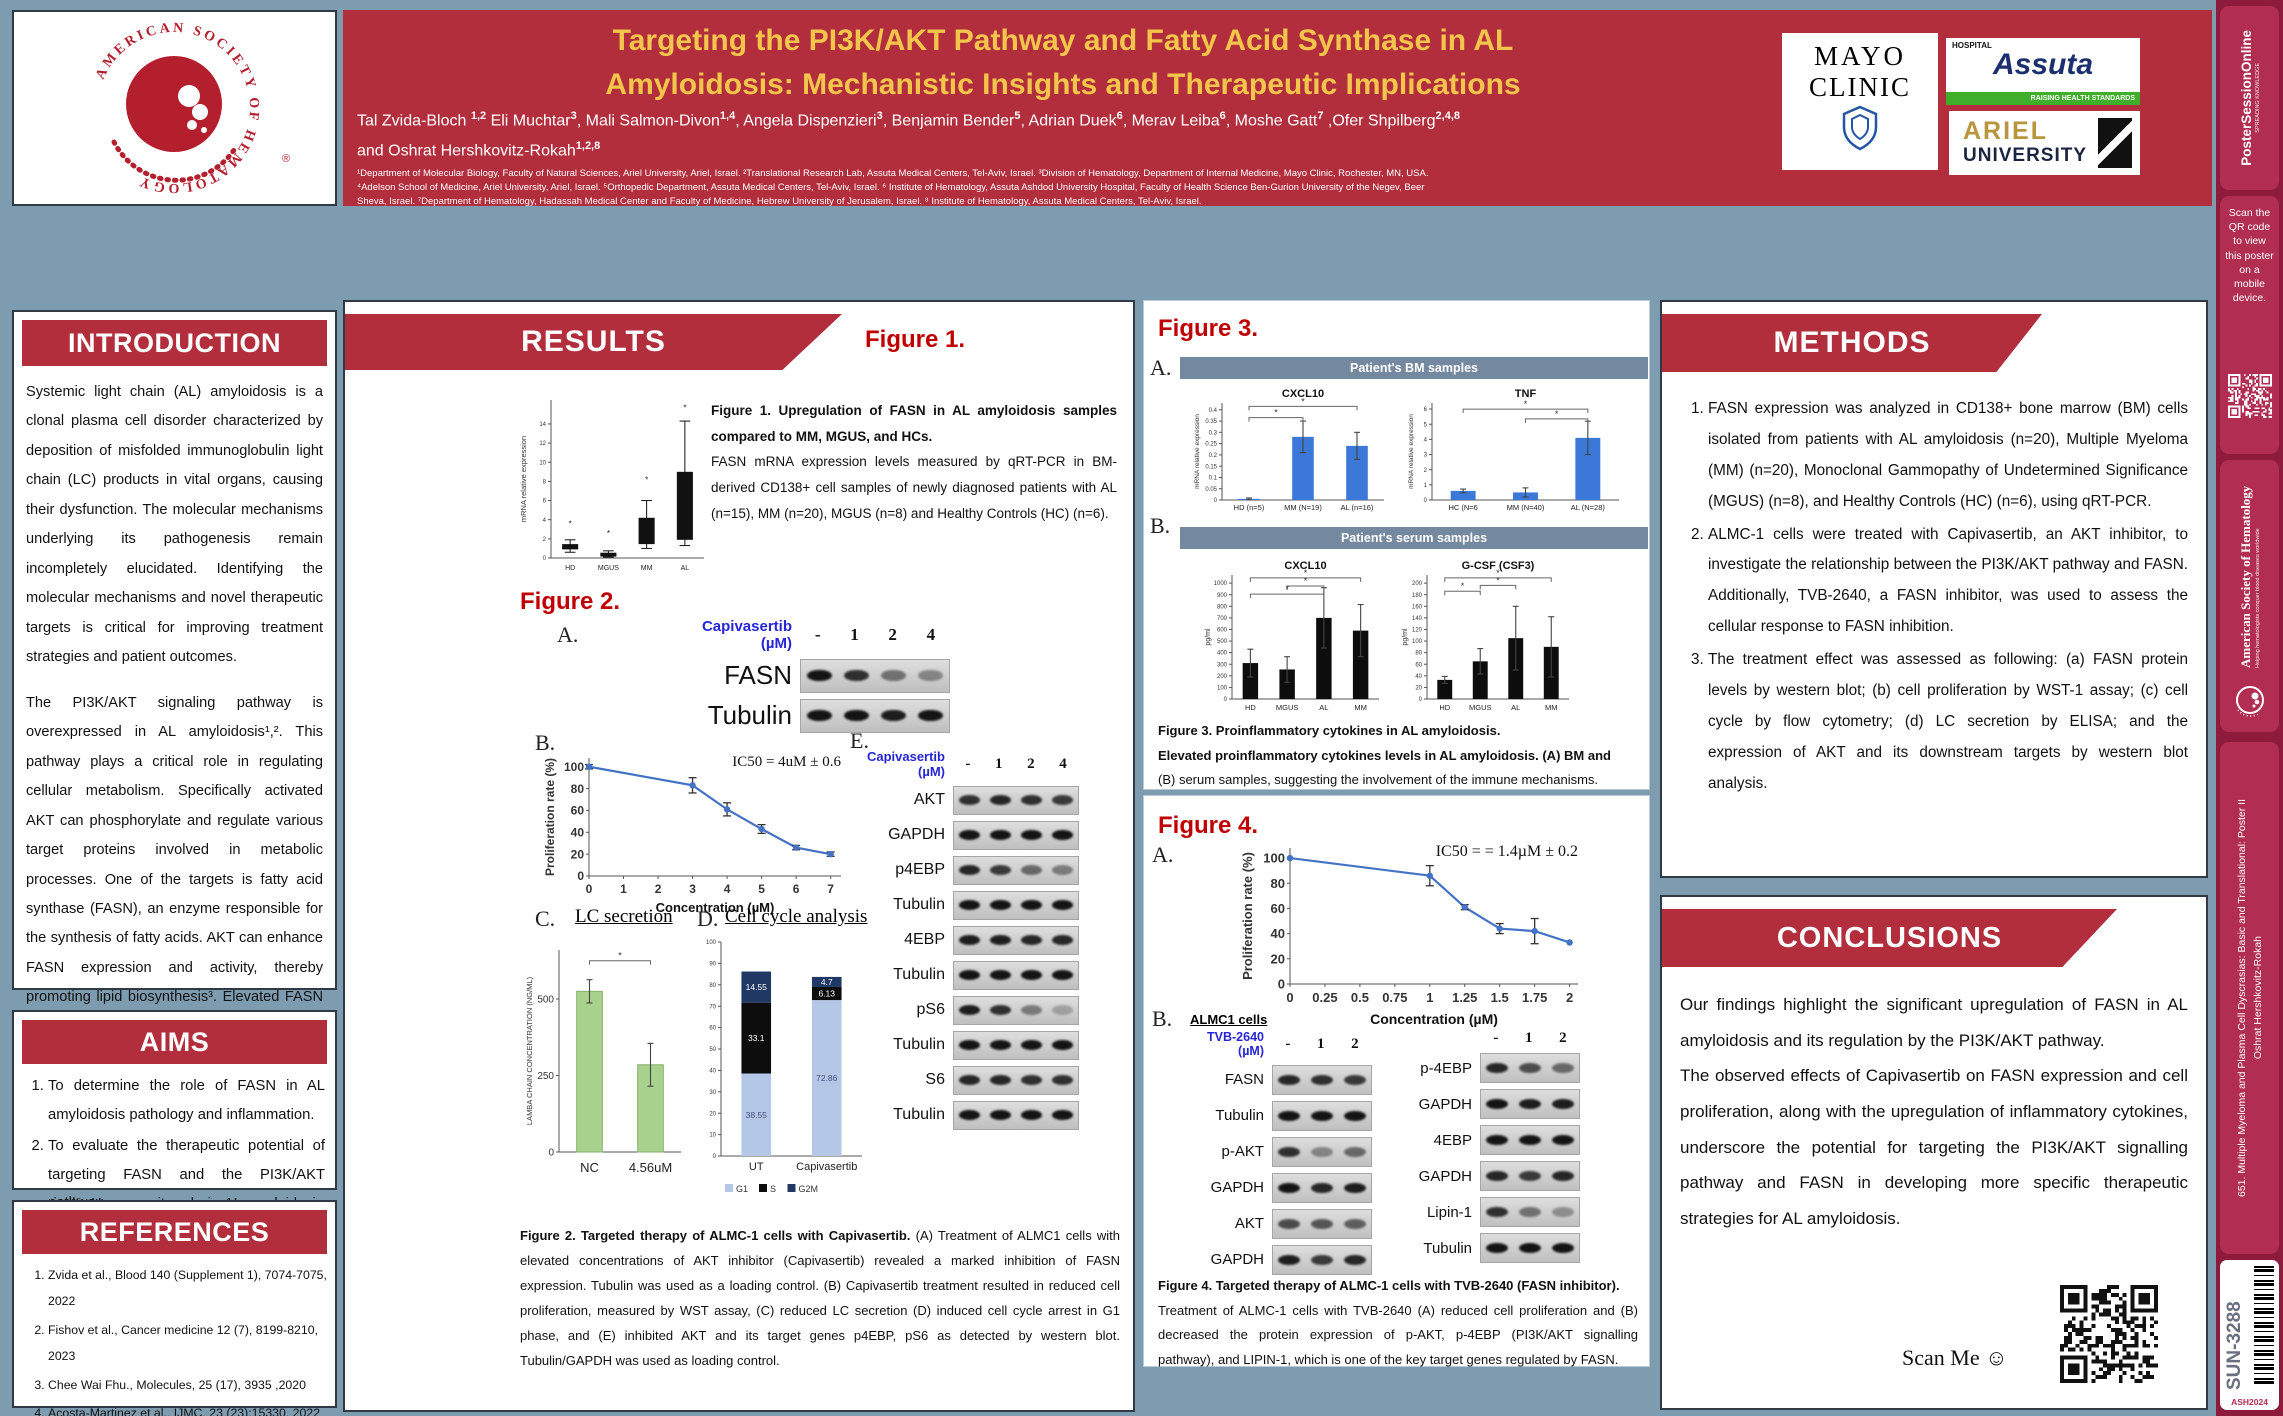 This screenshot has height=1416, width=2283. What do you see at coordinates (1498, 566) in the screenshot?
I see `svg-text: G-CSF (CSF3)` at bounding box center [1498, 566].